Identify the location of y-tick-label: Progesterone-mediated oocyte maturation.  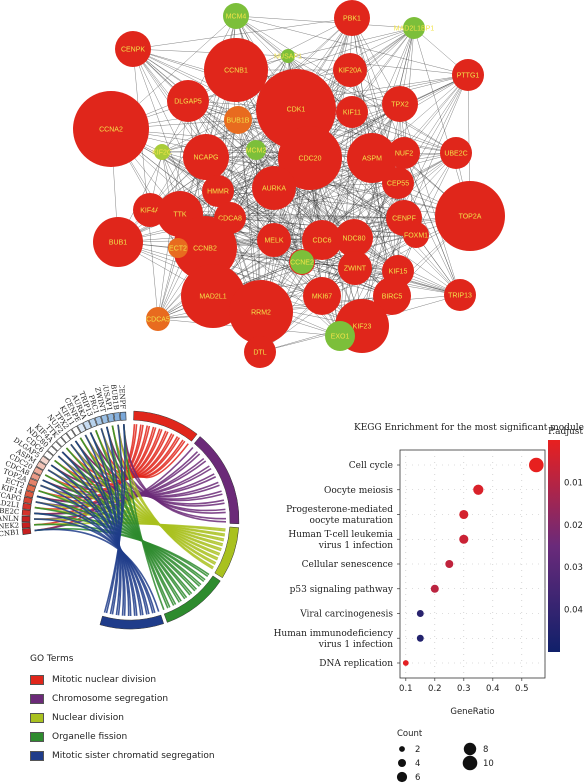
(339, 515).